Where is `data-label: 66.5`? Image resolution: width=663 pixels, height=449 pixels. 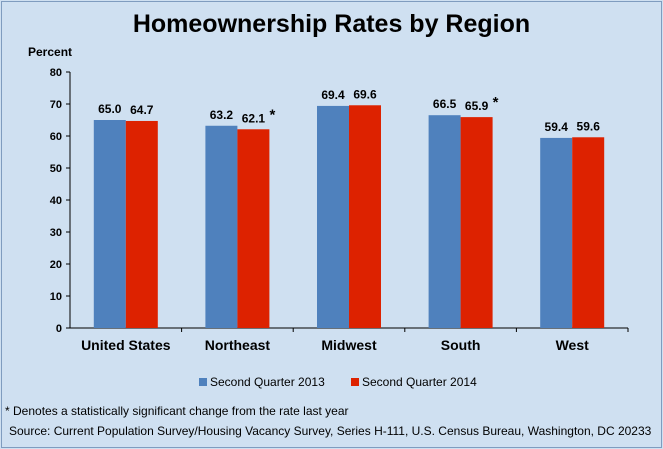
data-label: 66.5 is located at coordinates (445, 104).